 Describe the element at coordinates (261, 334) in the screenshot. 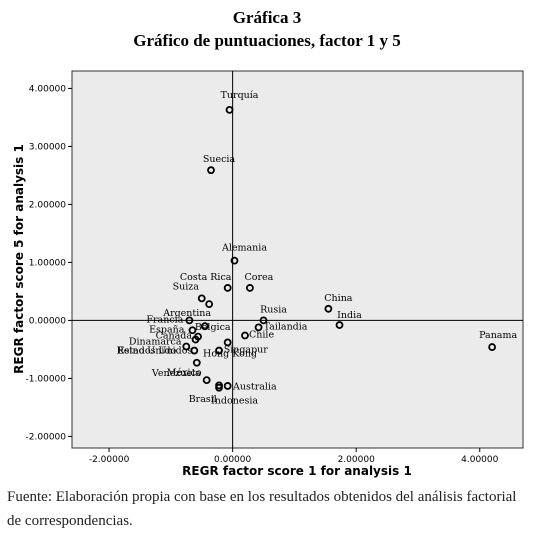

I see `data-point-label: Chile` at that location.